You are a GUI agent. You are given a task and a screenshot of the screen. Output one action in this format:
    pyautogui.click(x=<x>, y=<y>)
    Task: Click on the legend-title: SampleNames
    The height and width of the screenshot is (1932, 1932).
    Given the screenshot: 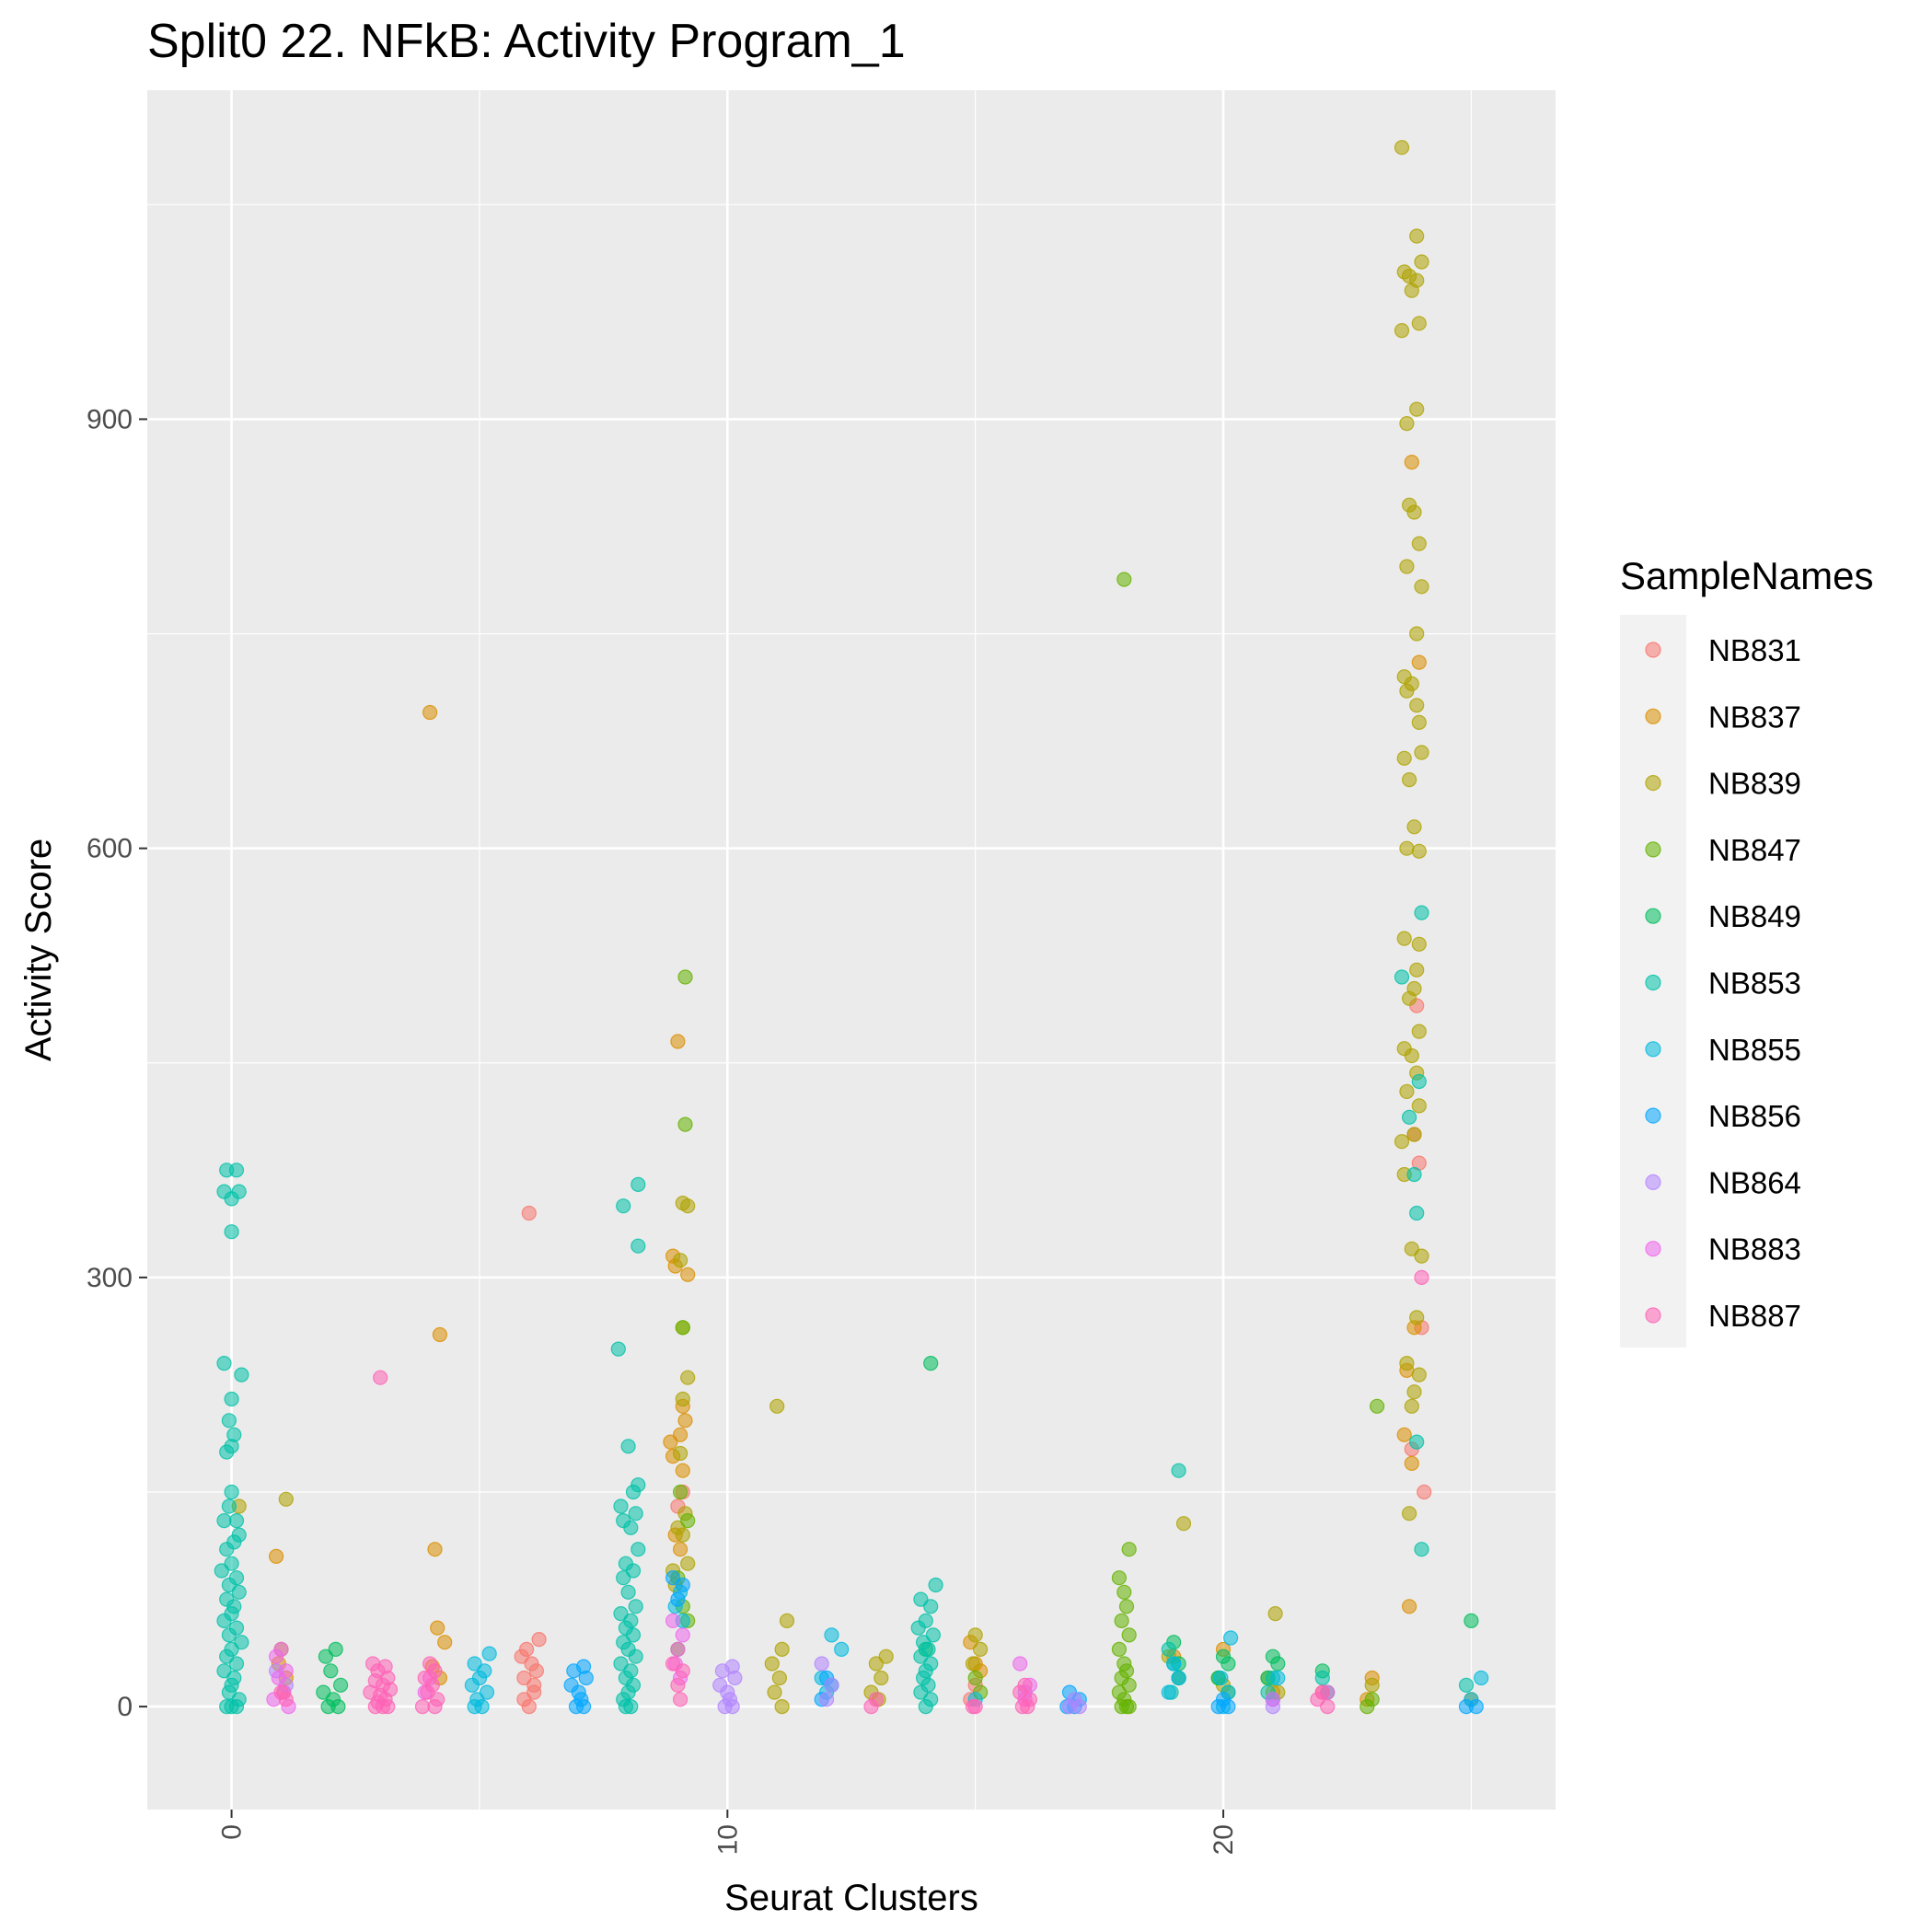 What is the action you would take?
    pyautogui.click(x=1746, y=575)
    